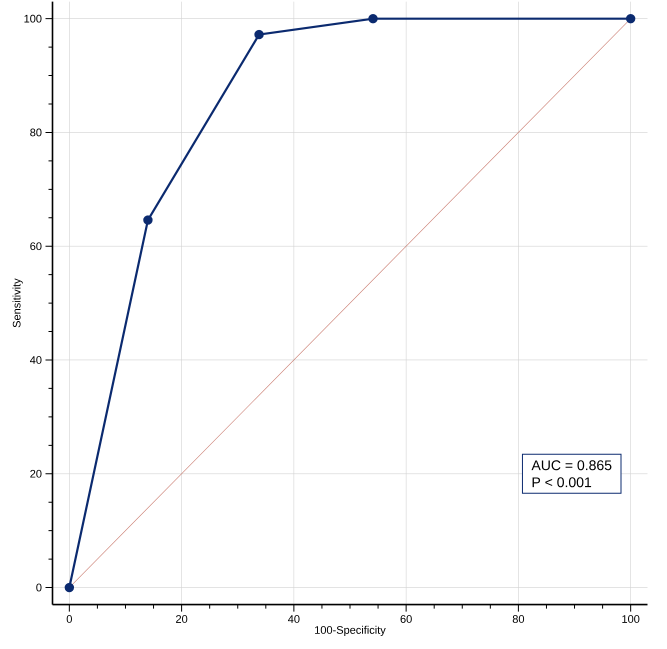 The width and height of the screenshot is (667, 649). What do you see at coordinates (69, 619) in the screenshot?
I see `x-tick-label: 0` at bounding box center [69, 619].